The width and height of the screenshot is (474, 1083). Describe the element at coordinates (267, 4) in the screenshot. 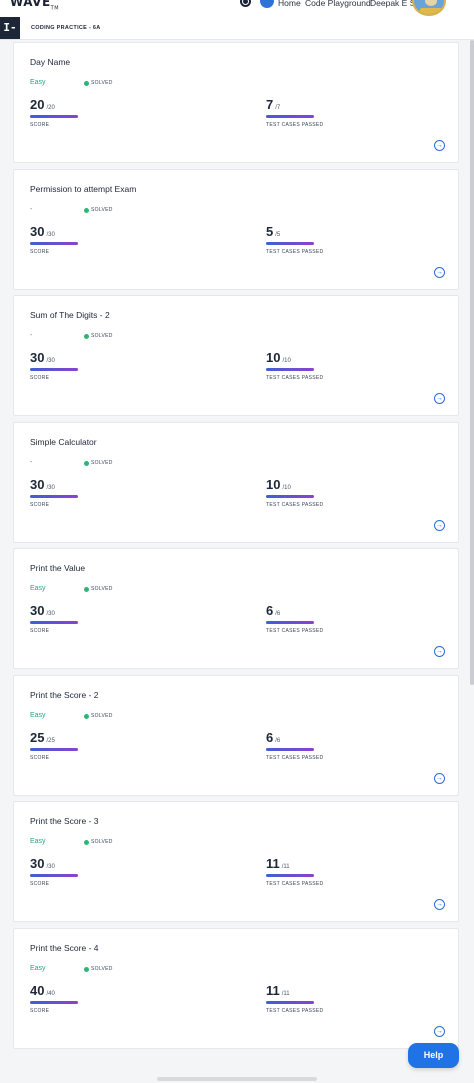

I see `home-icon` at that location.